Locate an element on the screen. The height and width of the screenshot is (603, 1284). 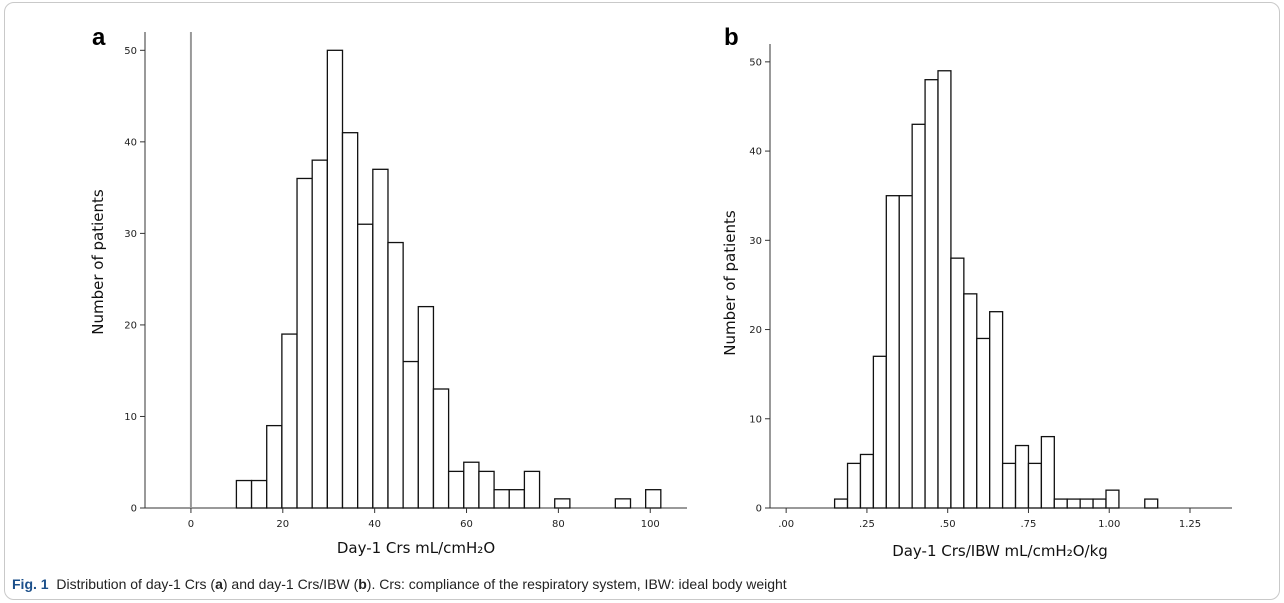
x-tick-label: 40 is located at coordinates (374, 524).